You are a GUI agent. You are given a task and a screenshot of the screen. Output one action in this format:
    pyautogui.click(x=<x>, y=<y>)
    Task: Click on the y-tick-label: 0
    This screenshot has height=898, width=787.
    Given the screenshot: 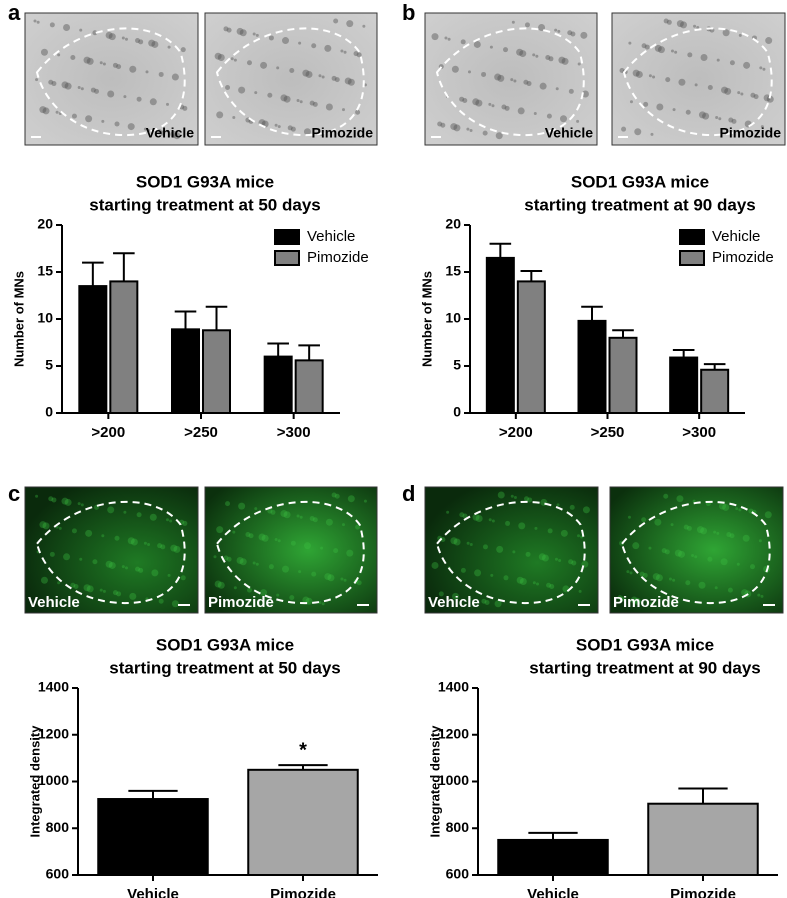 What is the action you would take?
    pyautogui.click(x=457, y=412)
    